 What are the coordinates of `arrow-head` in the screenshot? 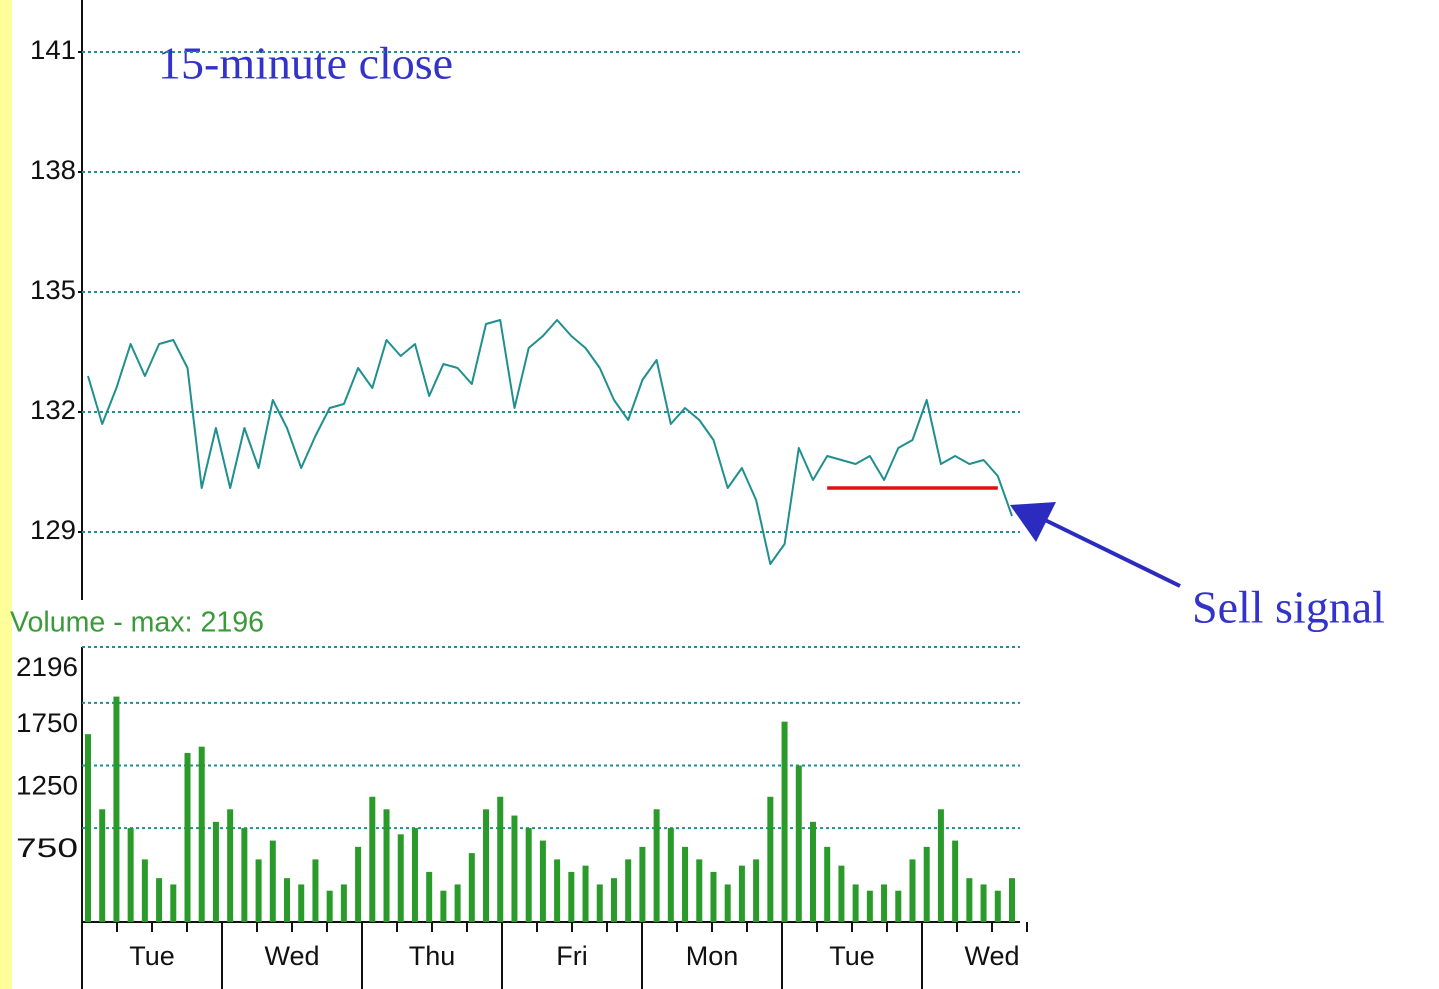 It's located at (1033, 522).